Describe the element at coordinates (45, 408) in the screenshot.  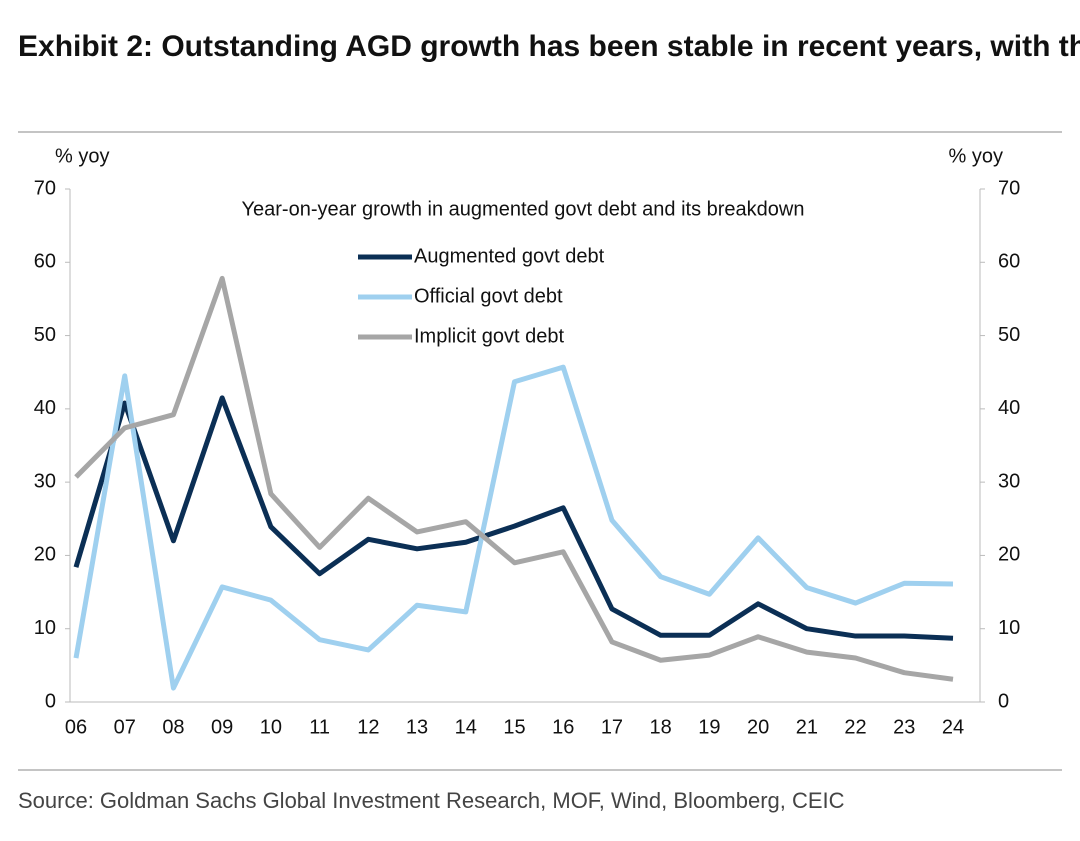
I see `y-tick-label: 40` at that location.